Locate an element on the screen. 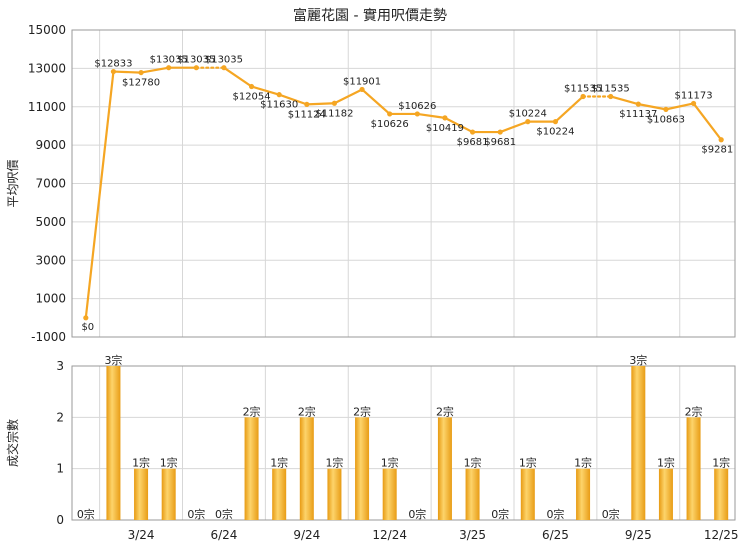 Image resolution: width=740 pixels, height=550 pixels. bar-y-tick: 3 is located at coordinates (60, 366).